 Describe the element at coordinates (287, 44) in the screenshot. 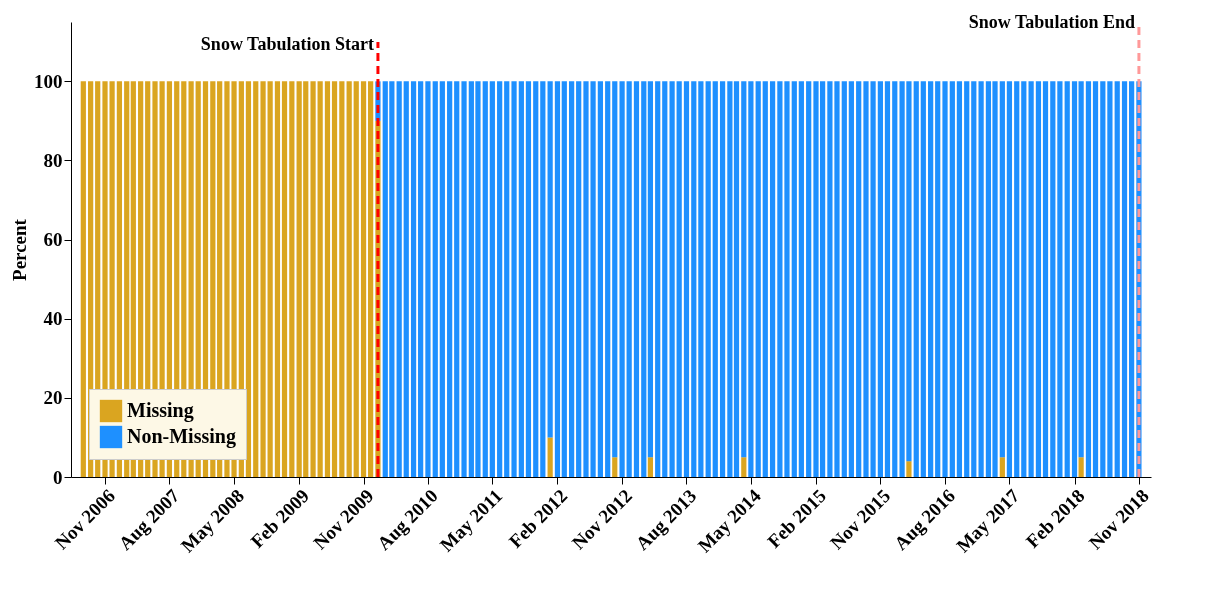

I see `ref-line-label: Snow Tabulation Start` at that location.